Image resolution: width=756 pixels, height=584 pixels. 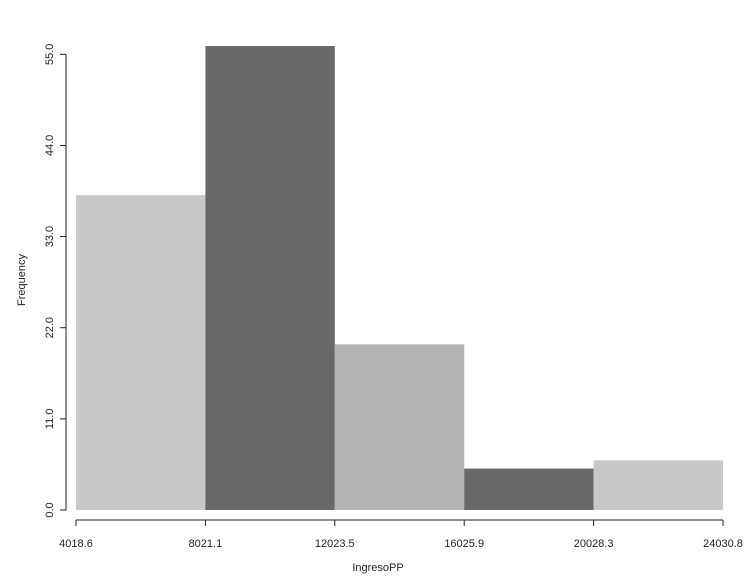 What do you see at coordinates (50, 419) in the screenshot?
I see `y-tick-label: 11.0` at bounding box center [50, 419].